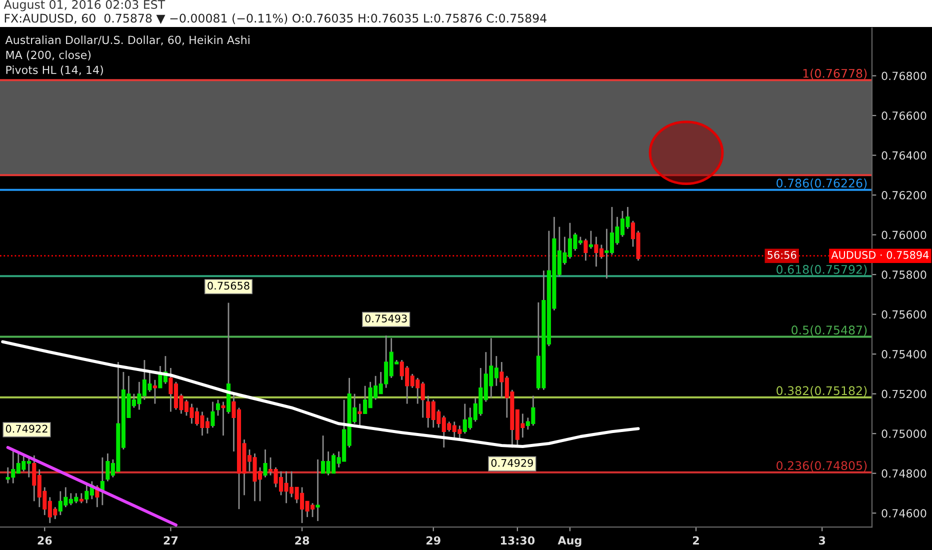 This screenshot has width=932, height=550. Describe the element at coordinates (275, 19) in the screenshot. I see `chart-title: FX:AUDUSD, 60 0.75878 ▼ −0.00081 (−0.11%) O:0.76035 H:0.76035 L:0.75876 C:0.75894` at that location.